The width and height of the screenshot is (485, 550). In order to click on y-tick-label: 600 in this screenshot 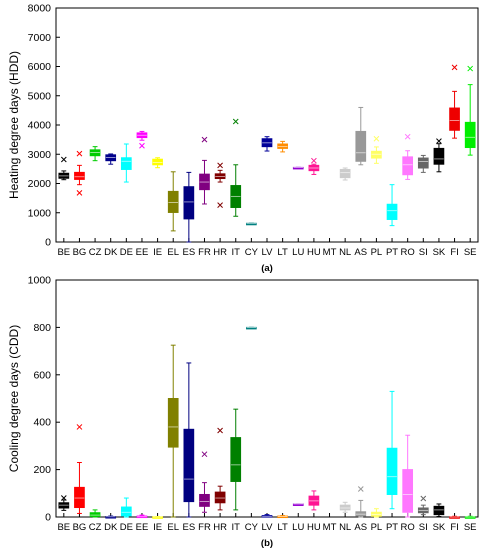, I will do `click(42, 375)`.